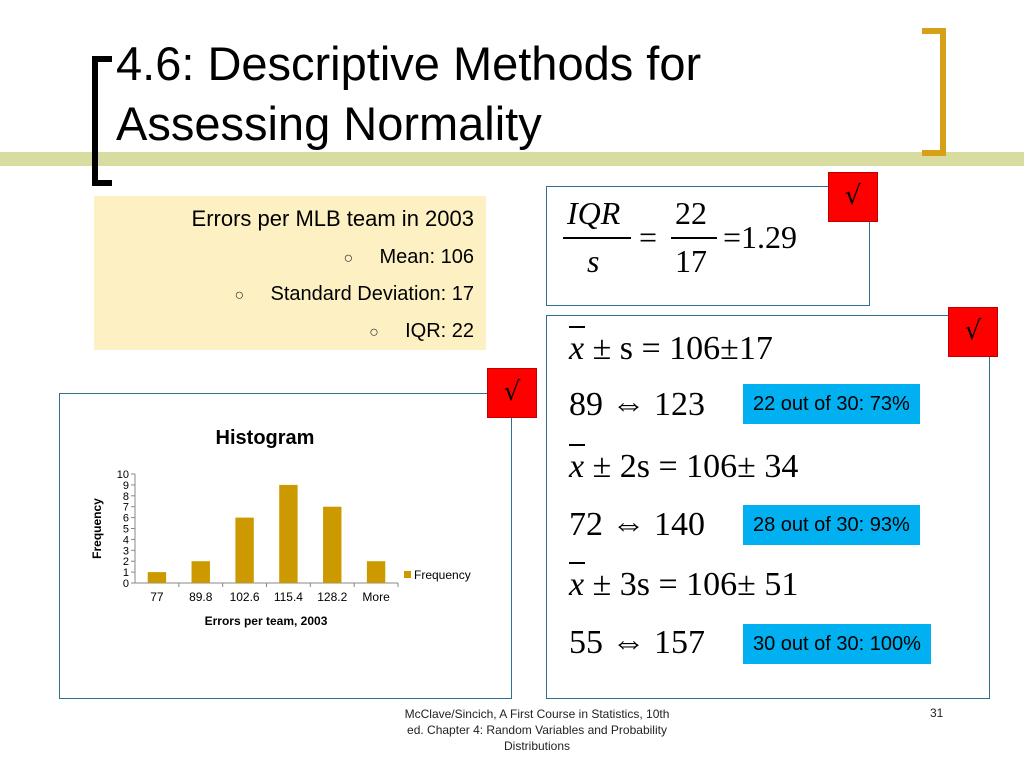  I want to click on equation-text: ± 3s = 106± 51, so click(695, 584).